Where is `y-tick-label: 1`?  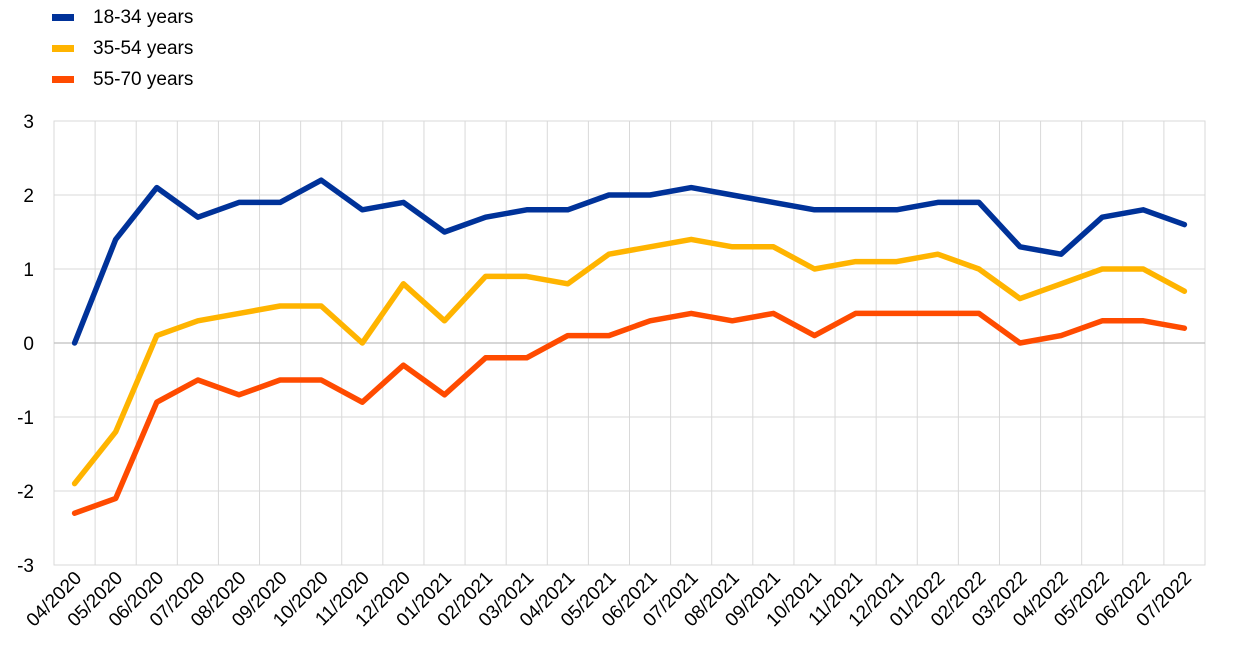
y-tick-label: 1 is located at coordinates (28, 270).